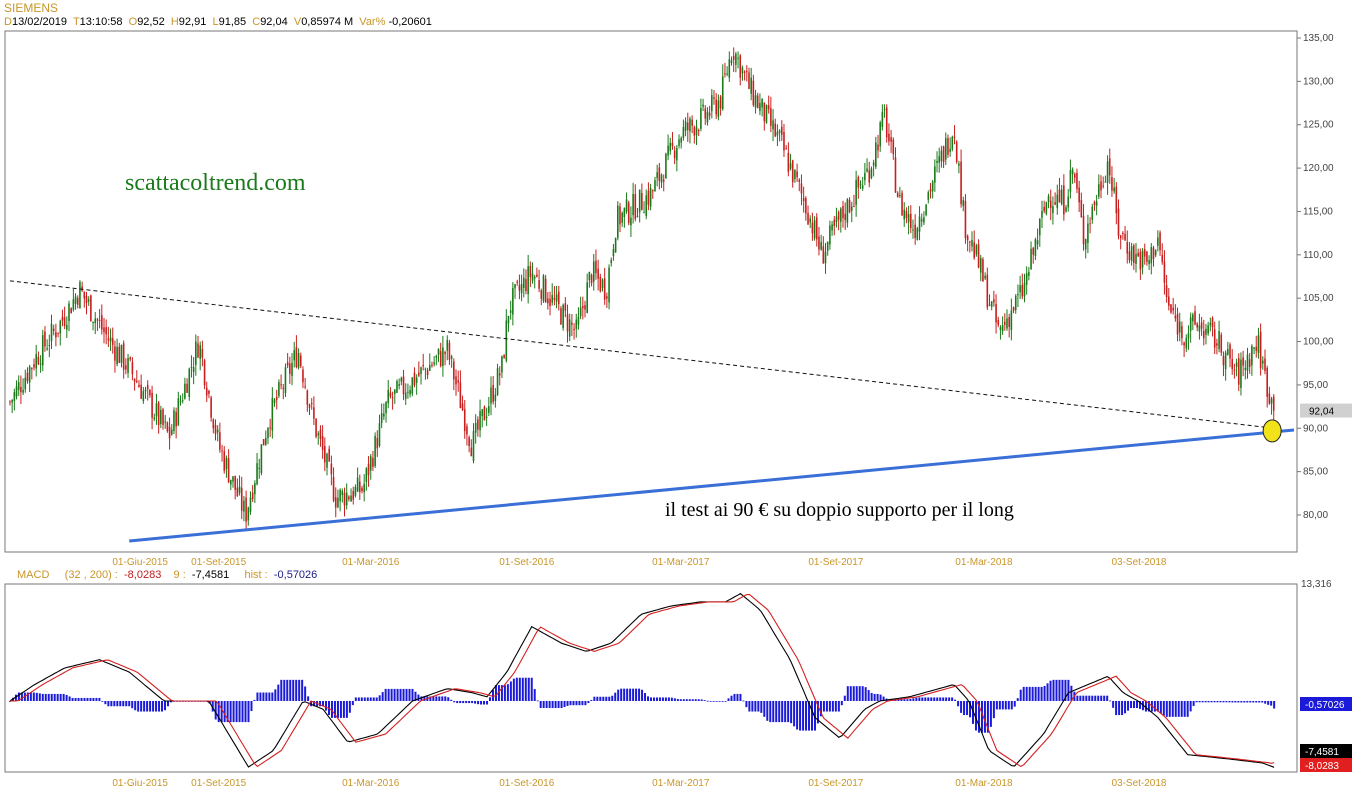 The width and height of the screenshot is (1352, 800). I want to click on close-key: C, so click(256, 22).